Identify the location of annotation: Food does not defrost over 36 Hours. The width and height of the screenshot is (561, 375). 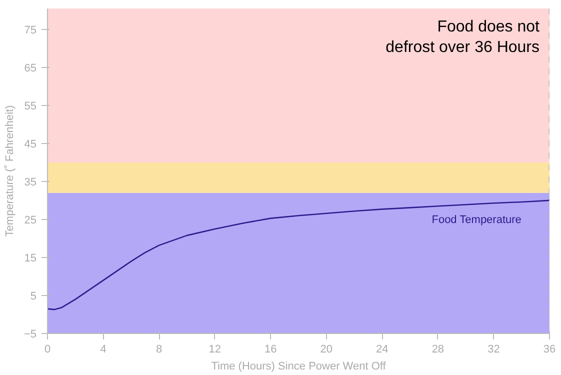
(463, 37).